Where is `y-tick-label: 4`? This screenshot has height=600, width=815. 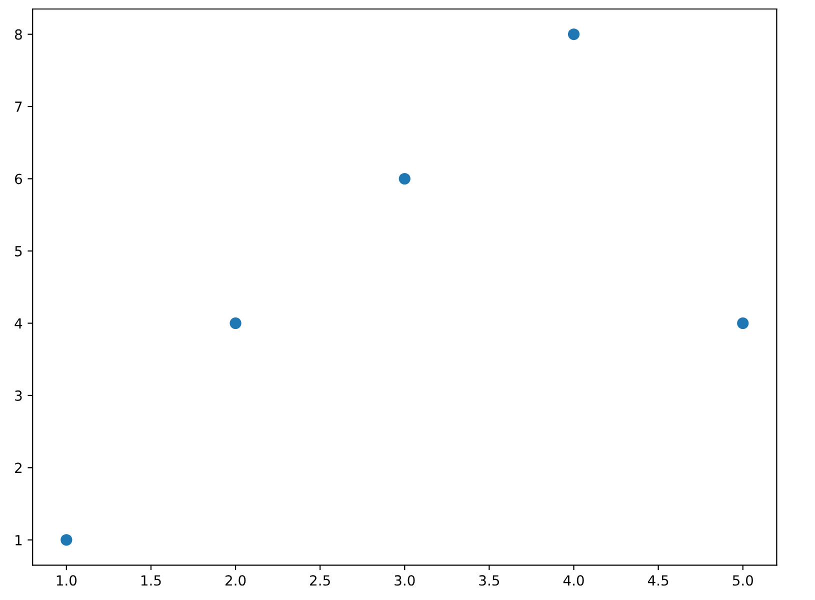
y-tick-label: 4 is located at coordinates (18, 323).